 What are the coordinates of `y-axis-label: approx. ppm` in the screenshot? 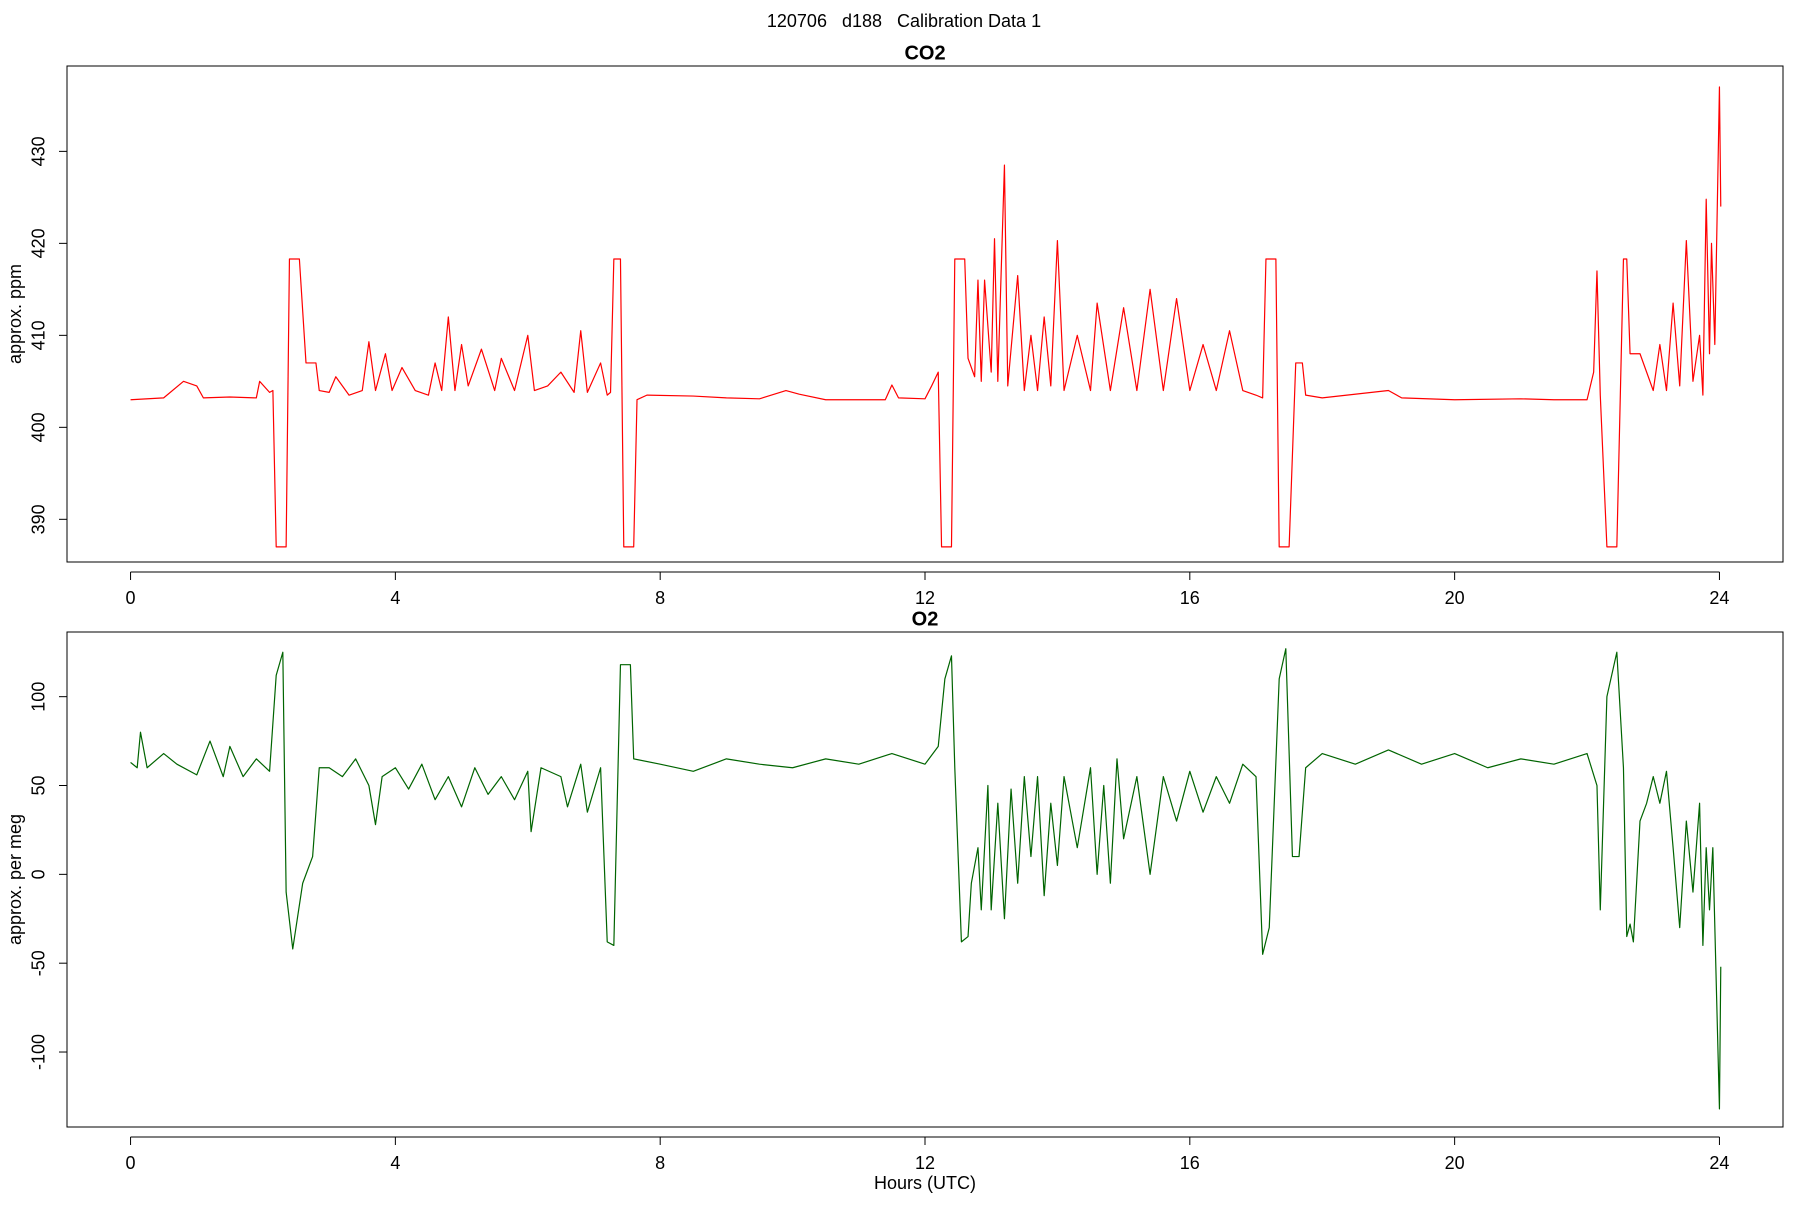 It's located at (15, 314).